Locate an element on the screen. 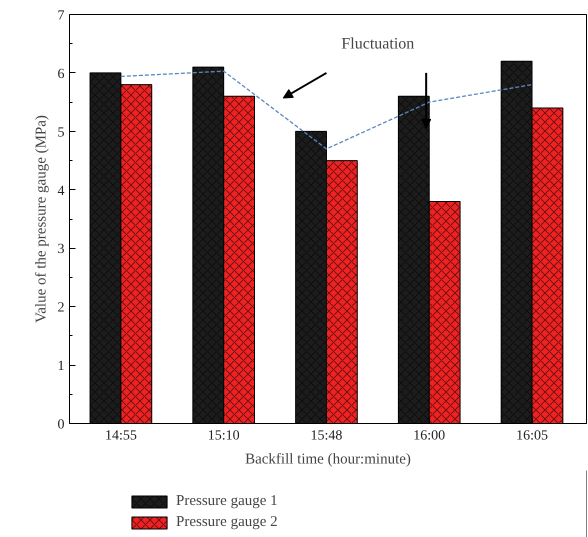 This screenshot has height=537, width=588. x-tick-label: 16:05 is located at coordinates (532, 436).